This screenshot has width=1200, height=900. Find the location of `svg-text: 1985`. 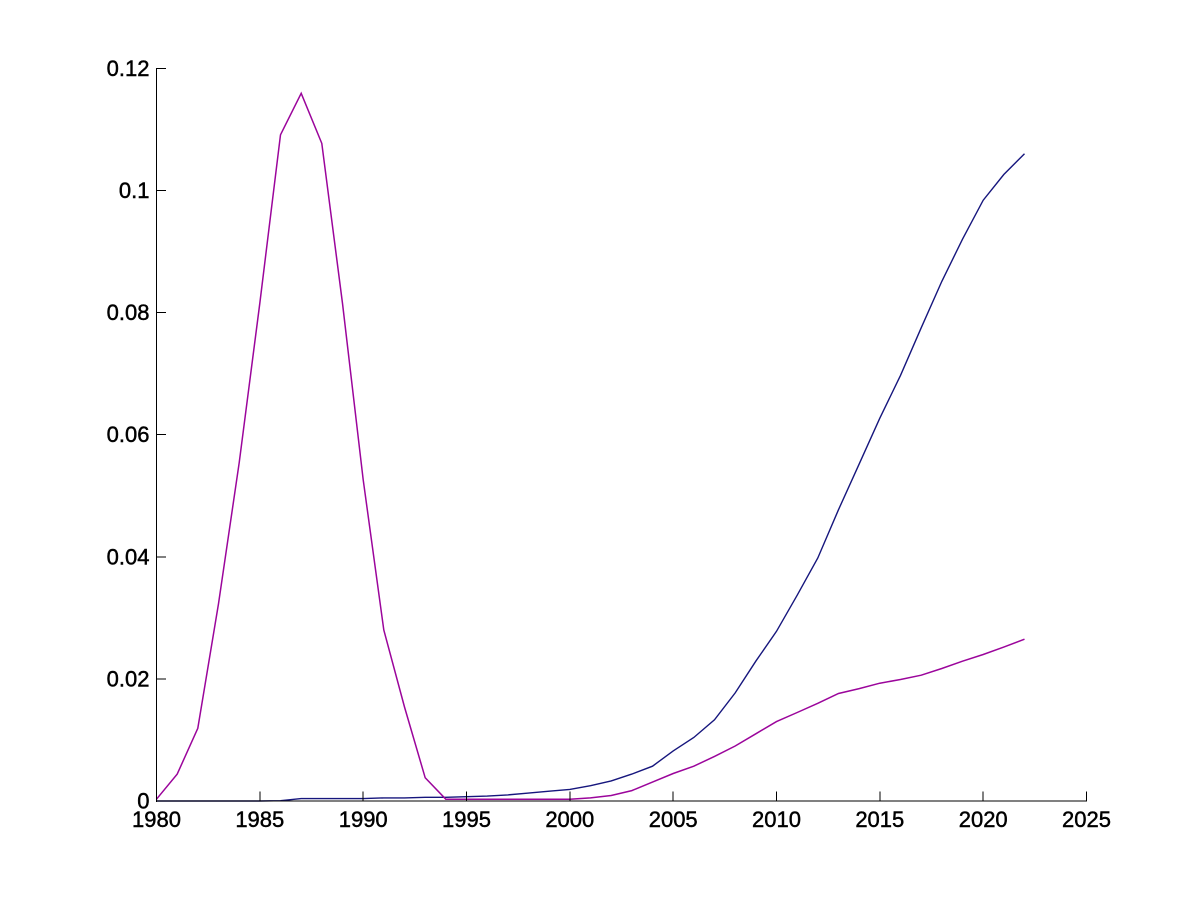

svg-text: 1985 is located at coordinates (259, 819).